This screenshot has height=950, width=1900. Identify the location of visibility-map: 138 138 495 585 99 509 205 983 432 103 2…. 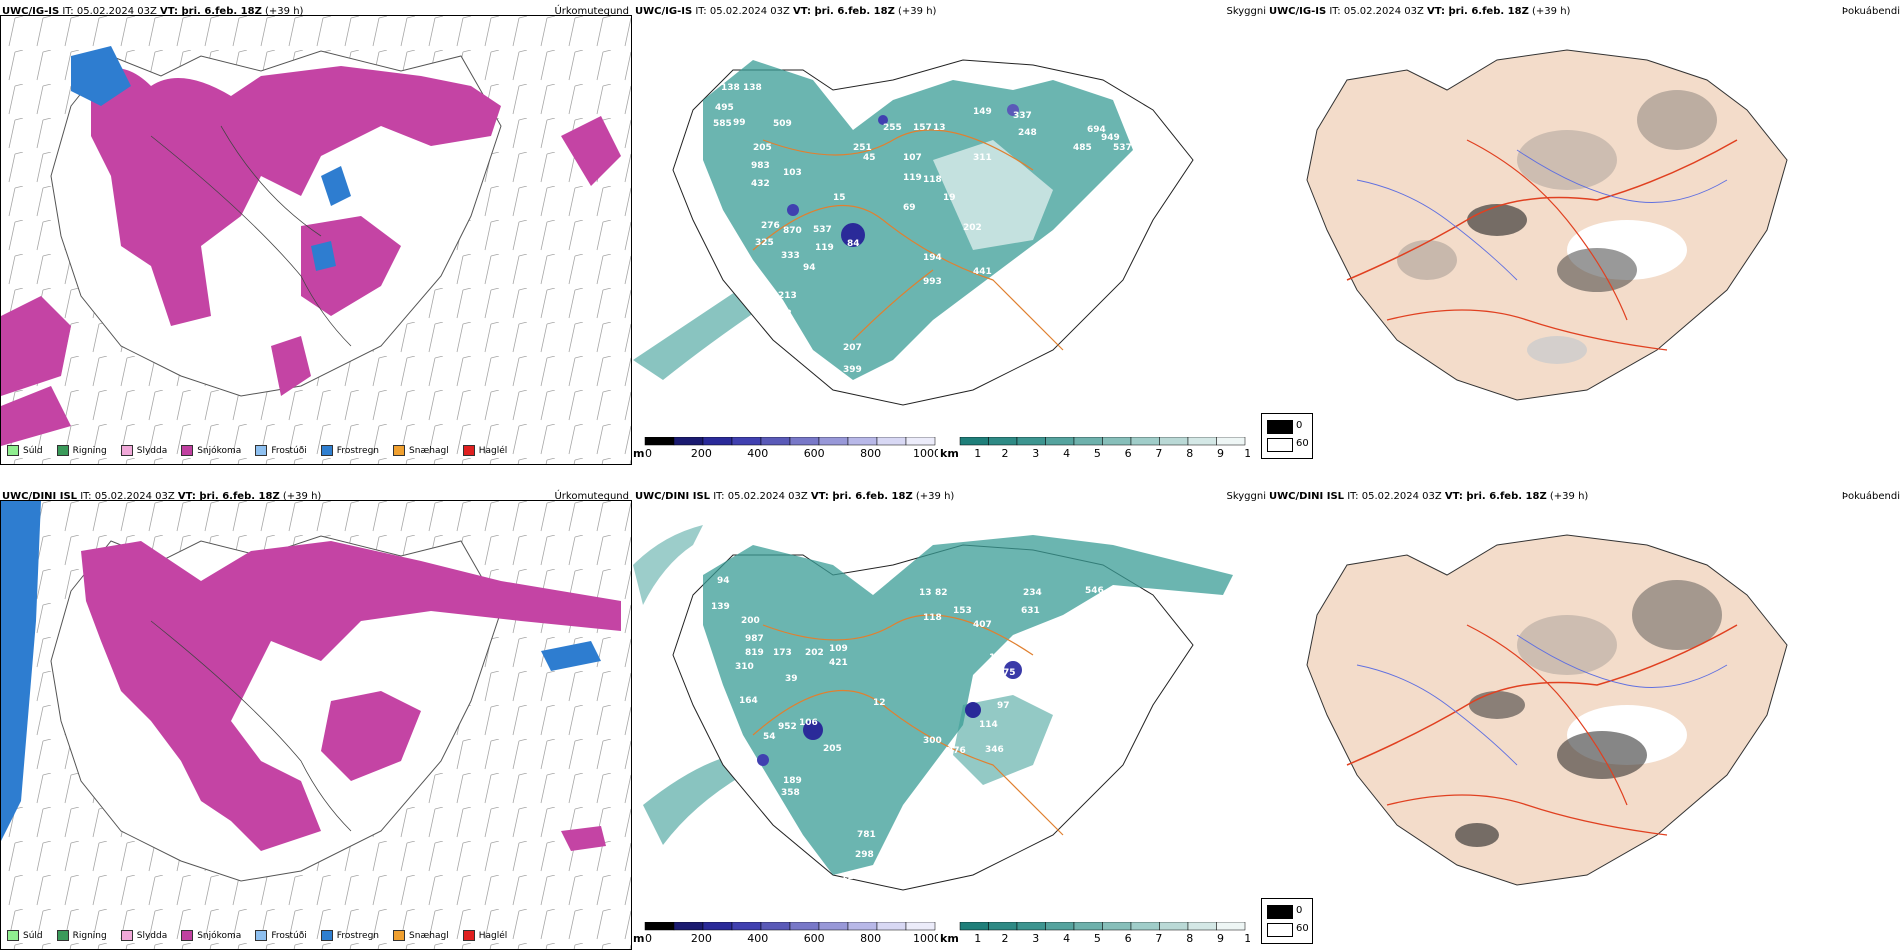
(949, 225).